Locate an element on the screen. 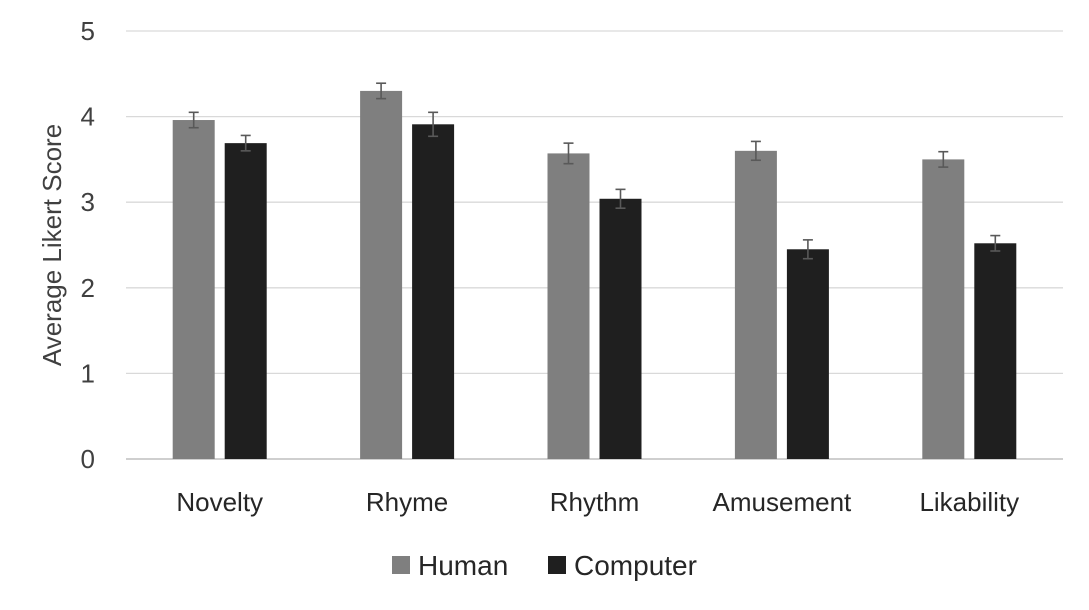  legend-label: Human is located at coordinates (463, 565).